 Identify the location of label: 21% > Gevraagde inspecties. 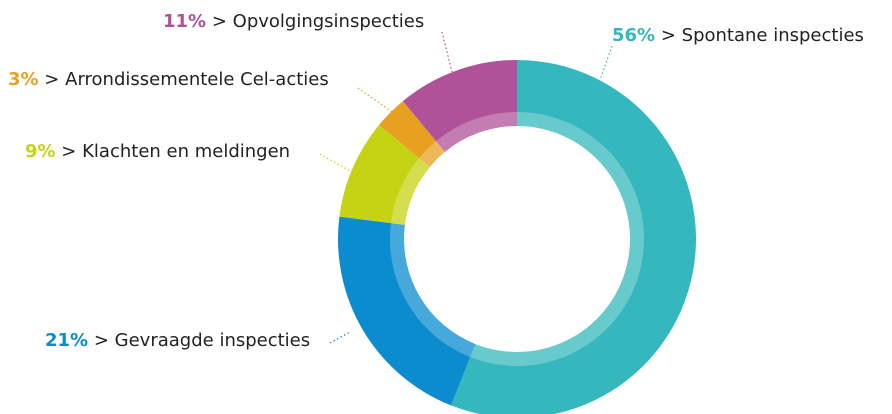
(177, 340).